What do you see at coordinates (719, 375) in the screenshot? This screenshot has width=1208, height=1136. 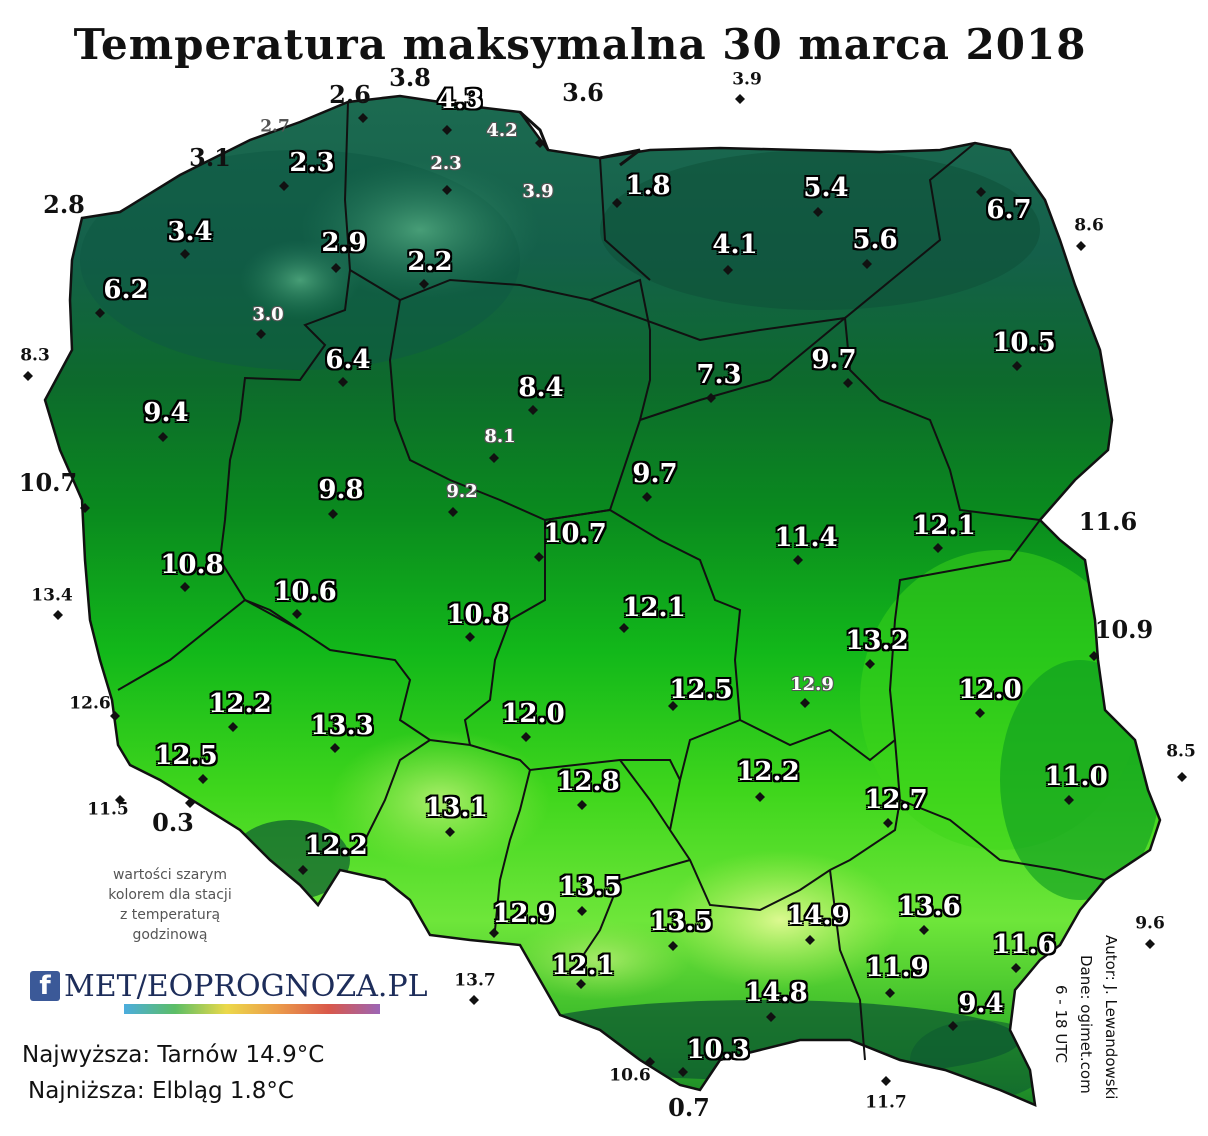 I see `station-temperature-label: 7.3` at bounding box center [719, 375].